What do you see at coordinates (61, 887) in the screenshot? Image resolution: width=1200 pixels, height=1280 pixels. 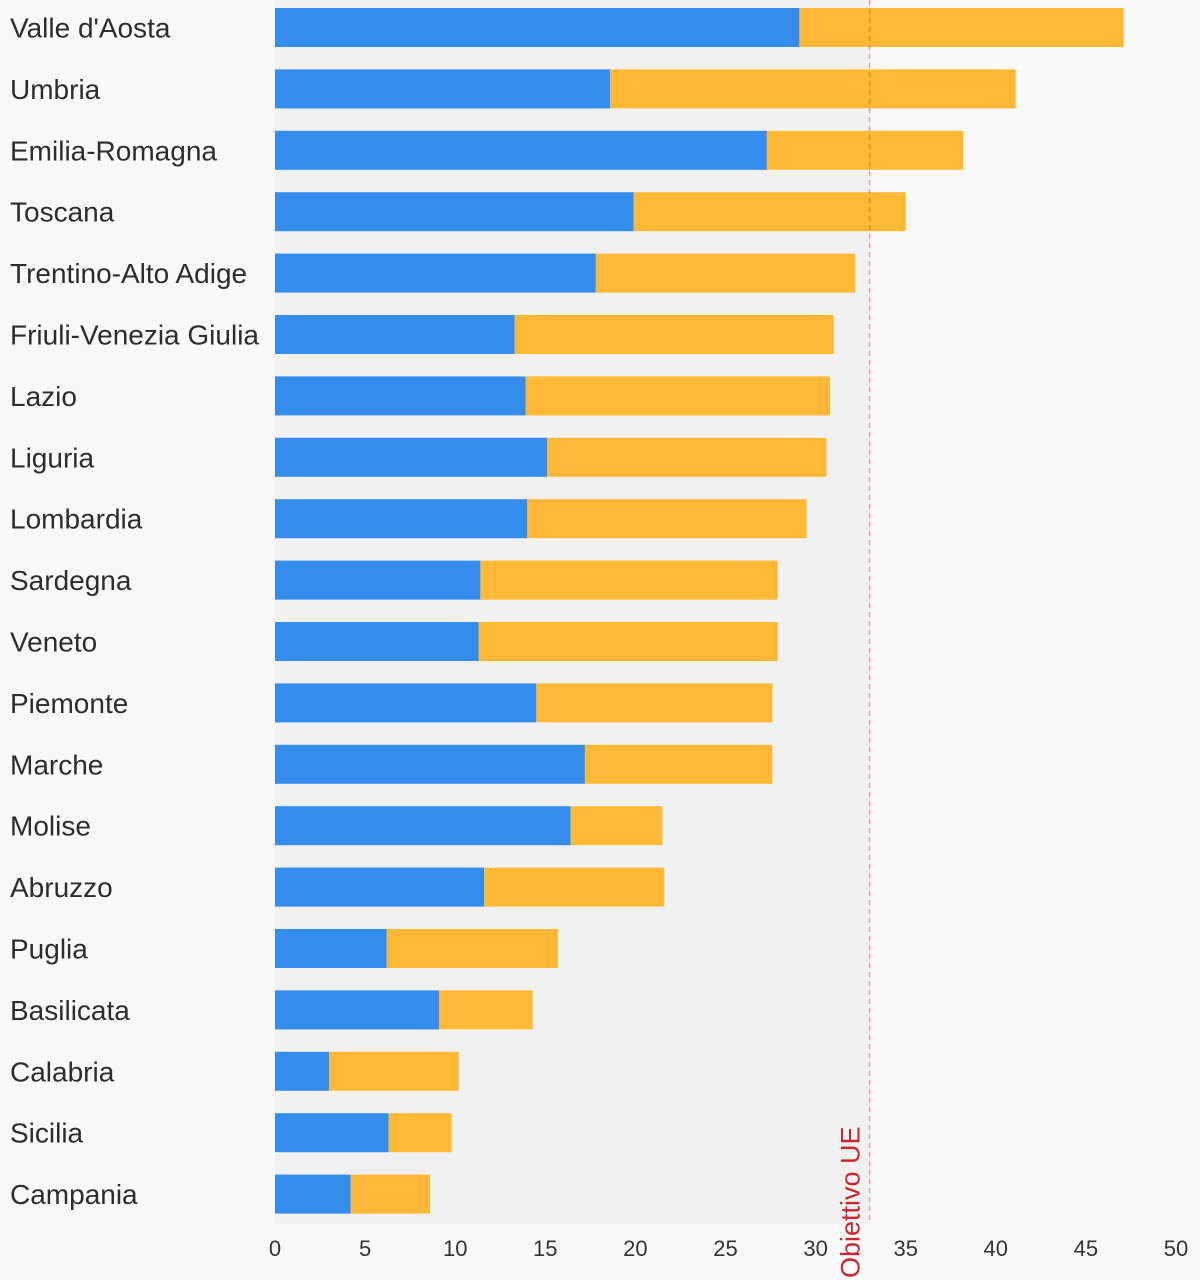 I see `category-label: Abruzzo` at bounding box center [61, 887].